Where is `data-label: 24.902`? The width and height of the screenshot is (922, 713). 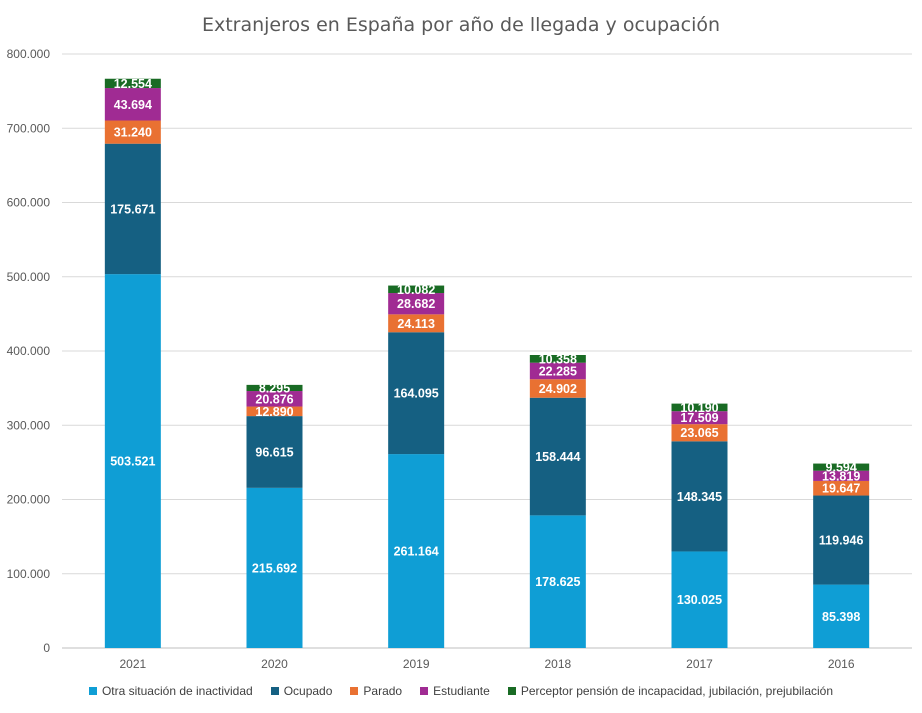
data-label: 24.902 is located at coordinates (558, 389).